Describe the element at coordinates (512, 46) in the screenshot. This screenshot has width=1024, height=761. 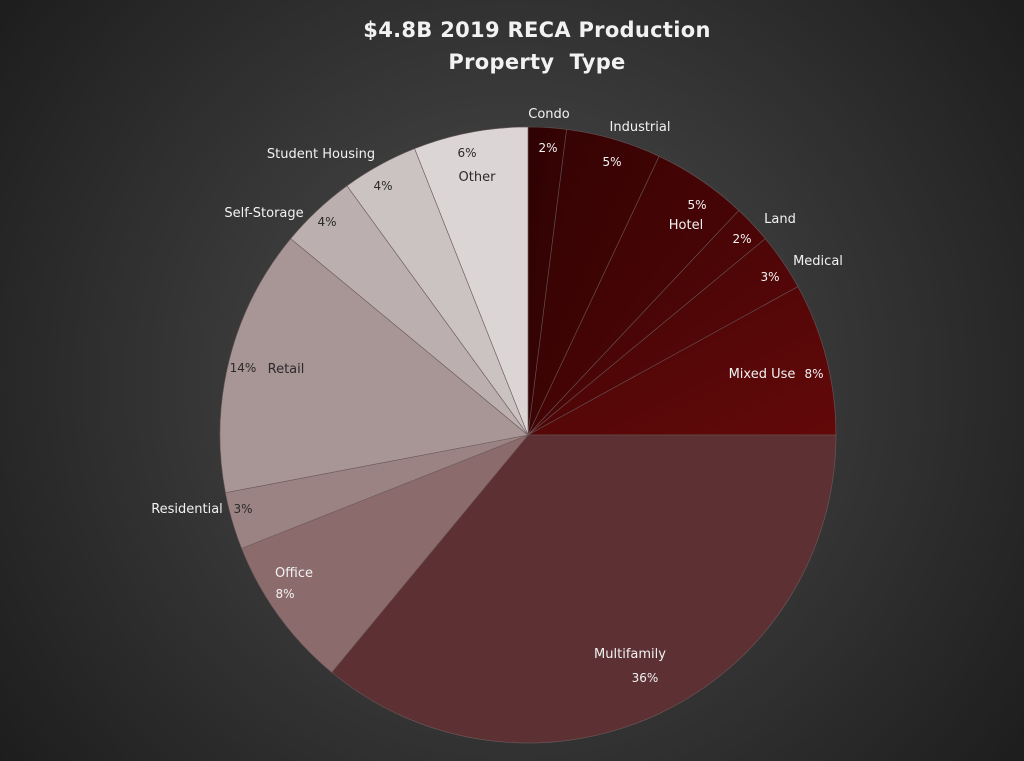
I see `chart-title-block: $4.8B 2019 RECA Production Property Type` at that location.